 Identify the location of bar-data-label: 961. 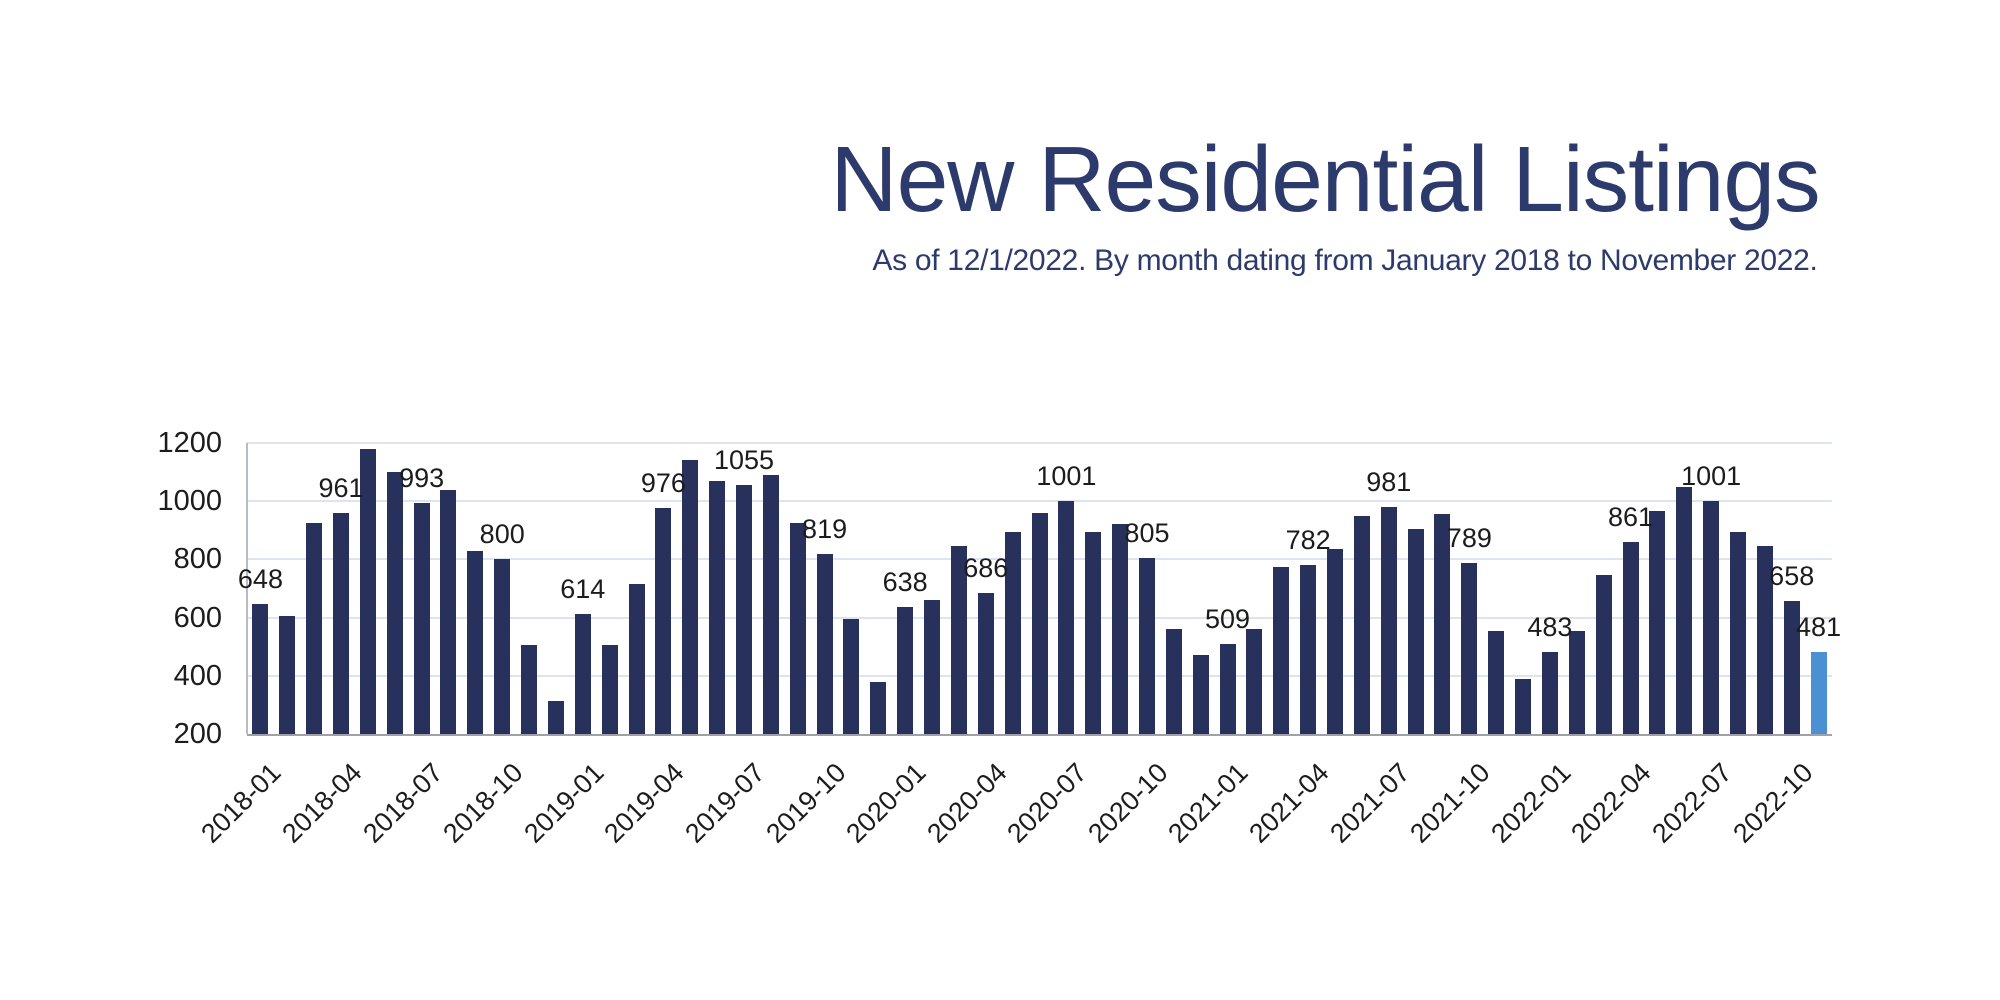
(341, 487).